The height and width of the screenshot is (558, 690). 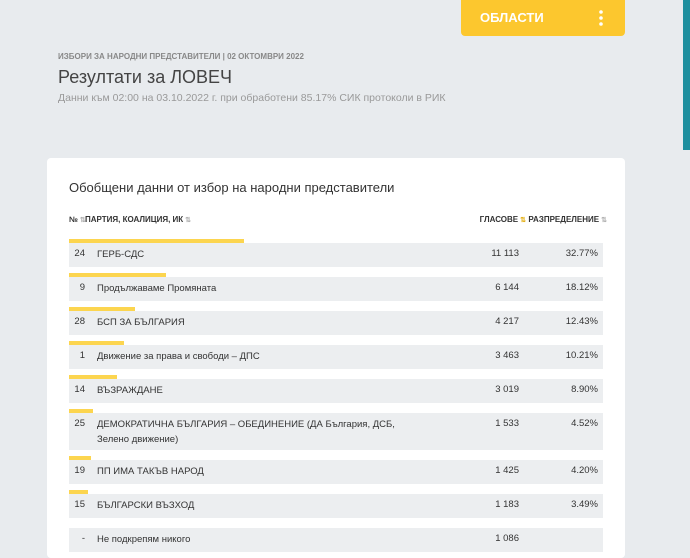 What do you see at coordinates (79, 253) in the screenshot?
I see `party-number: 24` at bounding box center [79, 253].